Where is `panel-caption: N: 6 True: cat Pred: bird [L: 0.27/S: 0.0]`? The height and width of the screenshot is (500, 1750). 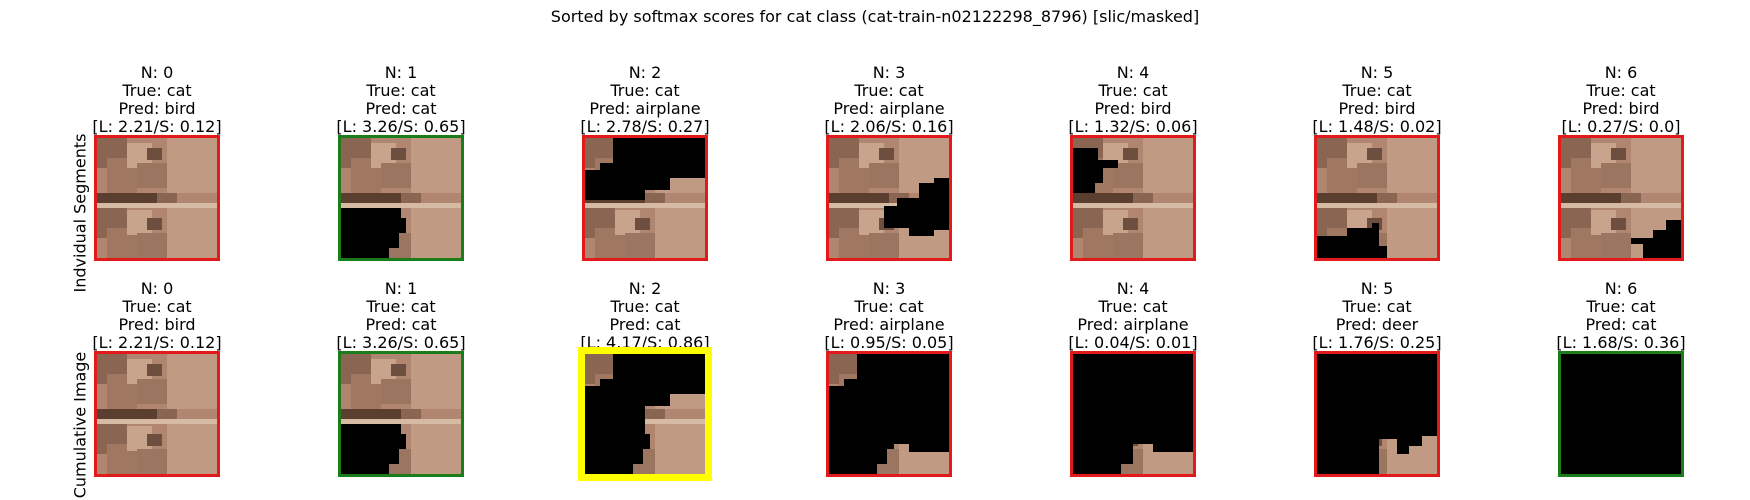
panel-caption: N: 6 True: cat Pred: bird [L: 0.27/S: 0.0] is located at coordinates (1621, 100).